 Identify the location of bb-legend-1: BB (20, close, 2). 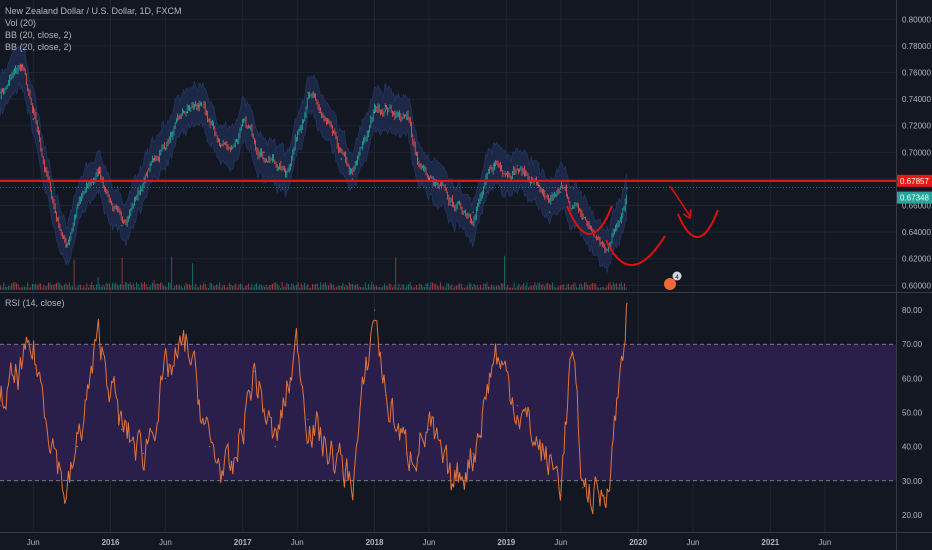
(38, 35).